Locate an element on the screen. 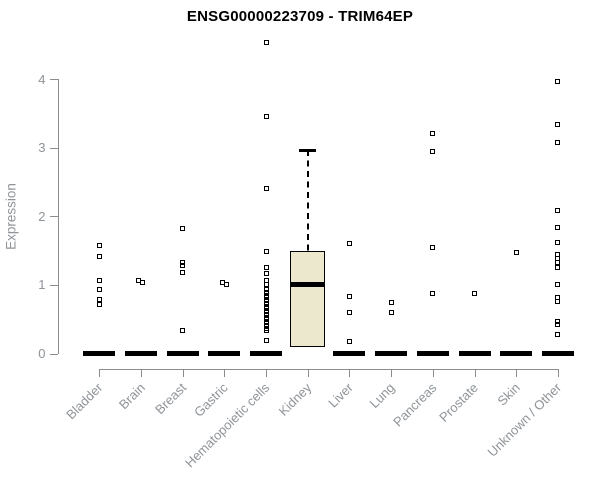  chart-title: ENSG00000223709 - TRIM64EP is located at coordinates (300, 16).